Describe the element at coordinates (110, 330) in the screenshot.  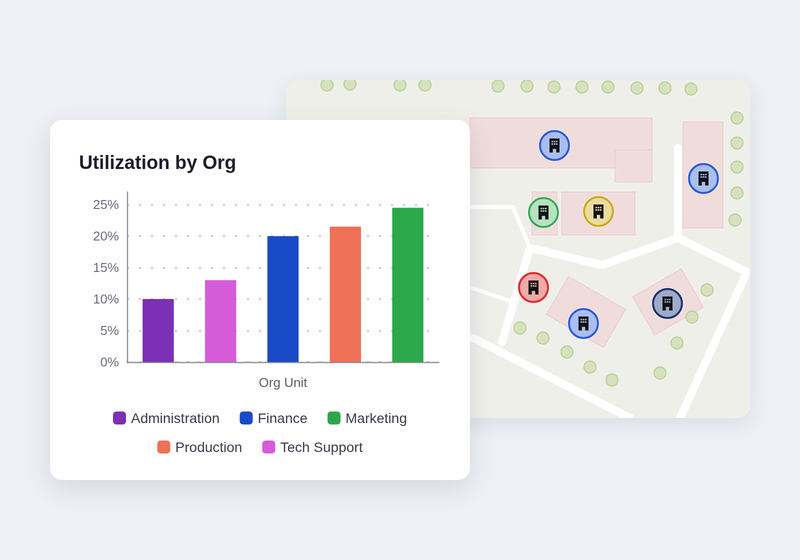
I see `y-tick-label: 5%` at that location.